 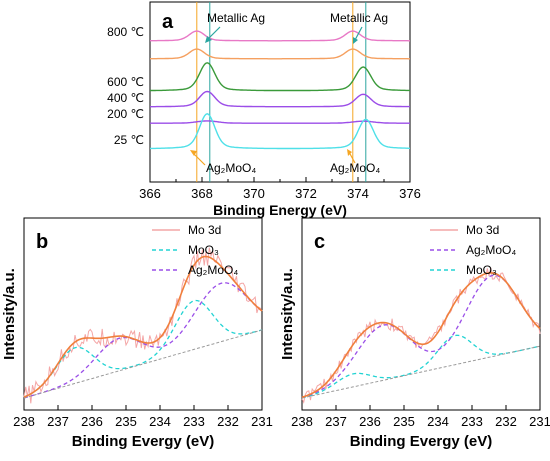 I want to click on legend-label-2: MoO₃, so click(x=481, y=270).